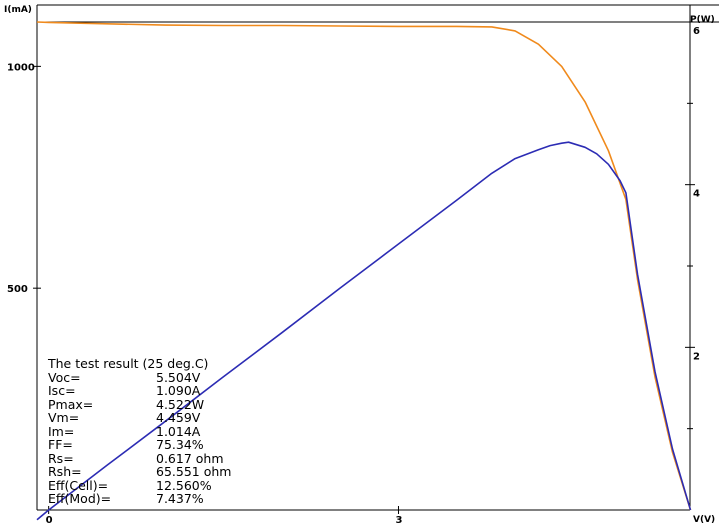 This screenshot has width=720, height=524. I want to click on y-tick-label: 1000, so click(21, 67).